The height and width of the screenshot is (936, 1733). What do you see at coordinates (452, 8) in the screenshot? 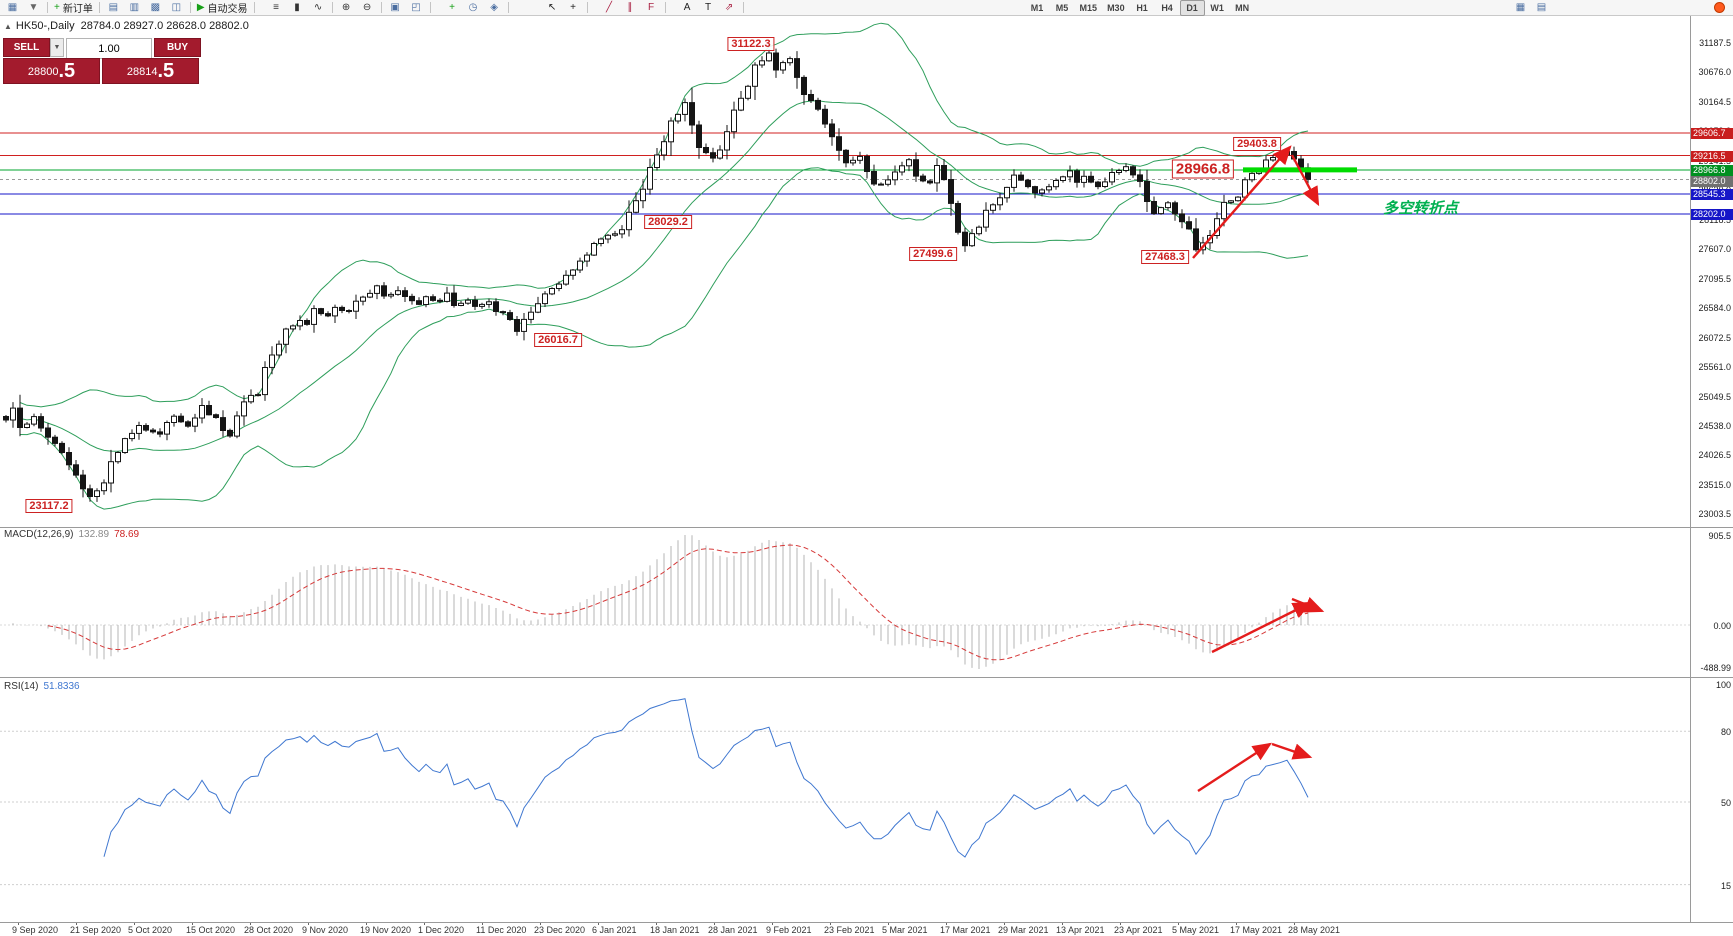
I see `add-indicator-icon: +` at bounding box center [452, 8].